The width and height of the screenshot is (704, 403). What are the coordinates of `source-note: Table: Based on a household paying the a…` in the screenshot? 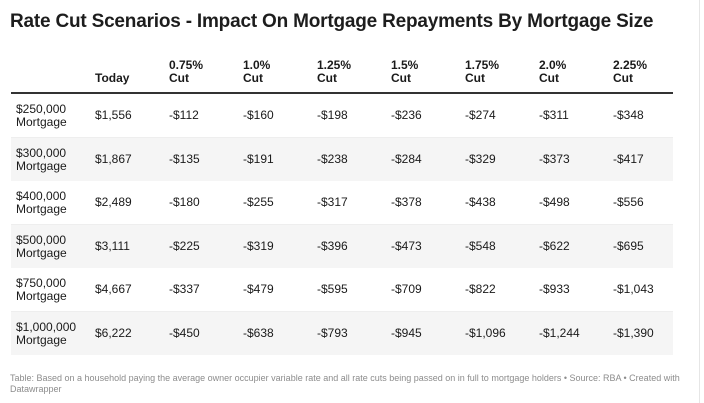 It's located at (345, 383).